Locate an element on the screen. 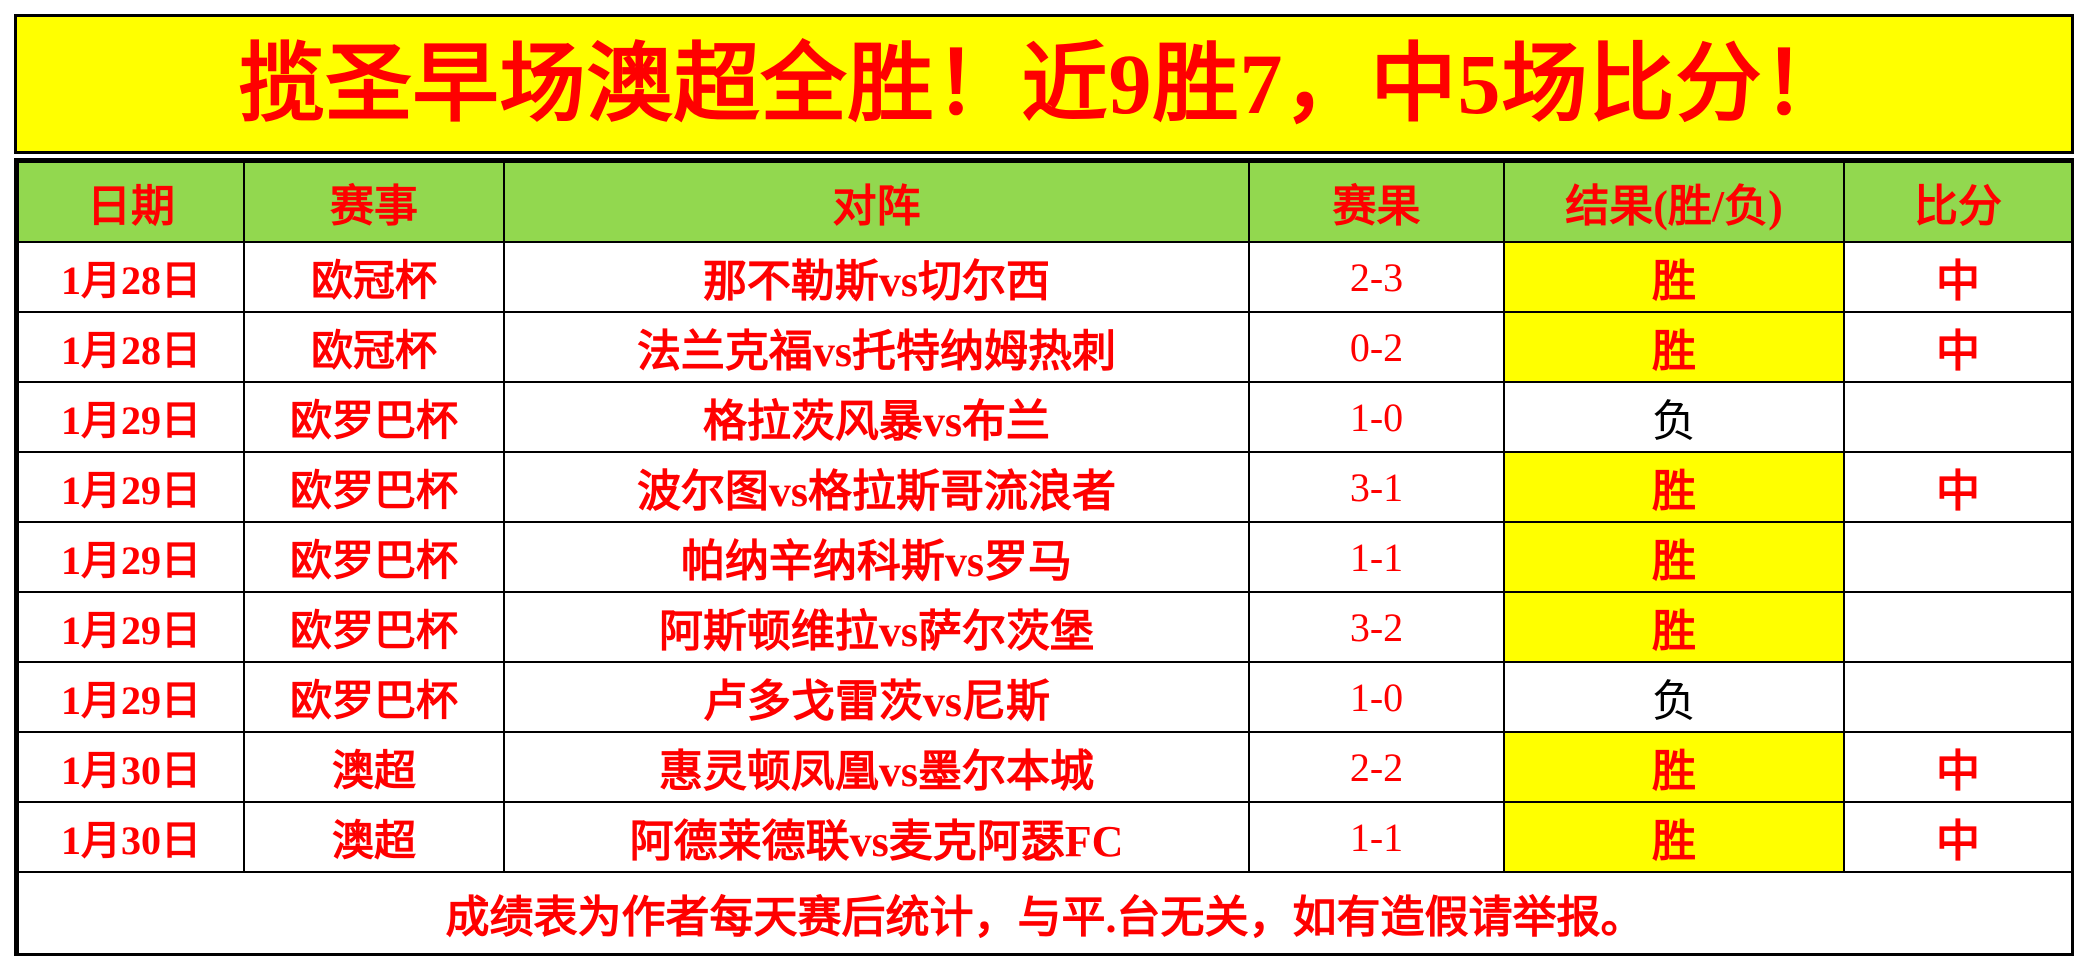 The image size is (2088, 970). table-row: 1月28日 欧冠杯 法兰克福vs托特纳姆热刺 0-2 胜中 is located at coordinates (1045, 347).